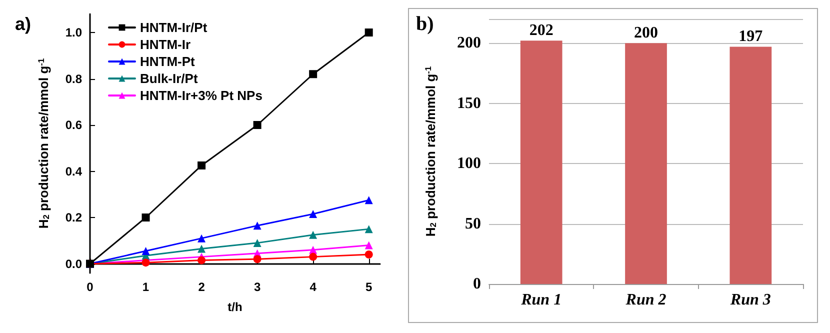 This screenshot has height=333, width=830. I want to click on y-tick-label: 200, so click(469, 43).